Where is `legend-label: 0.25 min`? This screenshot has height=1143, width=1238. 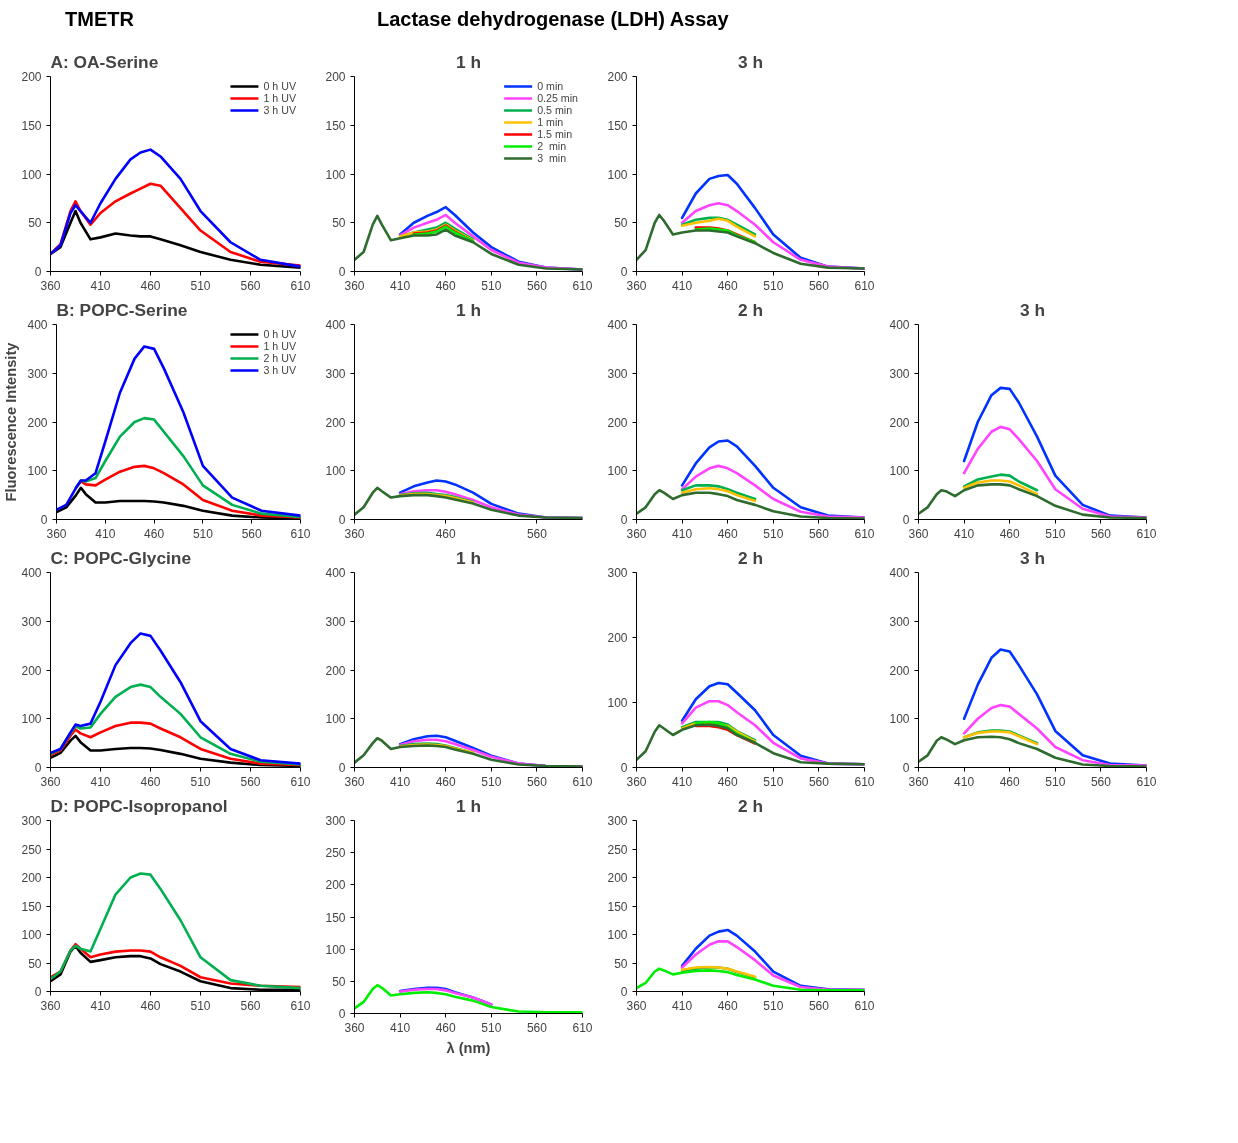
legend-label: 0.25 min is located at coordinates (557, 98).